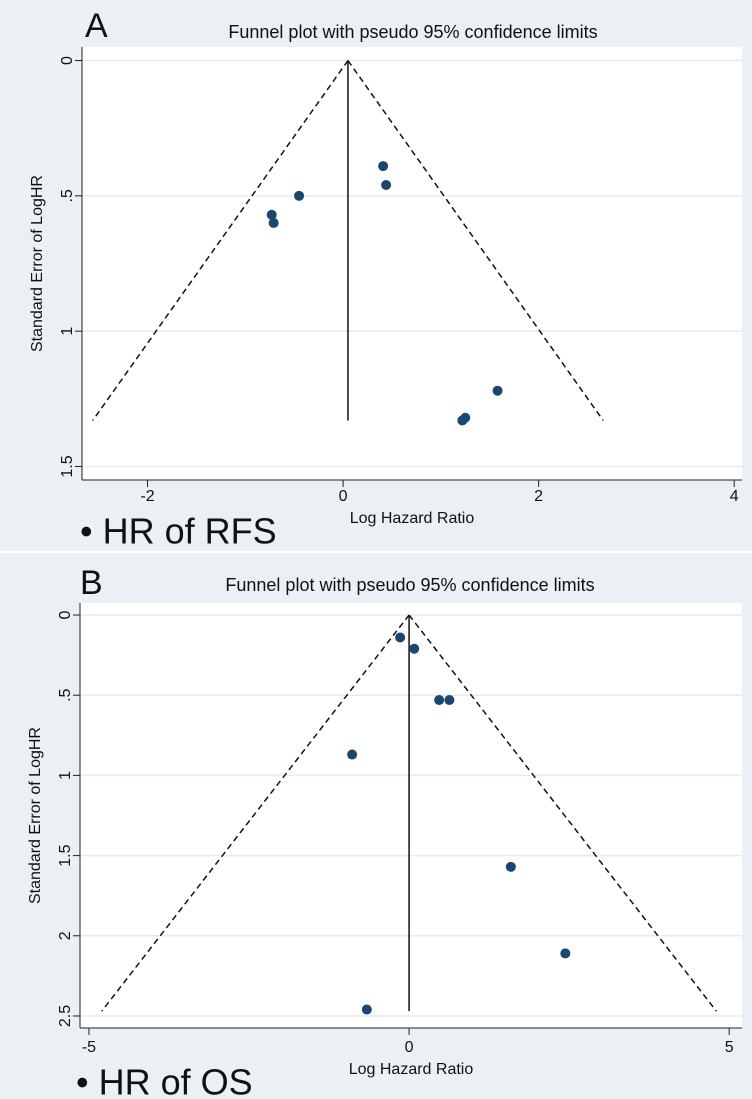 This screenshot has width=752, height=1099. What do you see at coordinates (538, 496) in the screenshot?
I see `x-tick-label: 2` at bounding box center [538, 496].